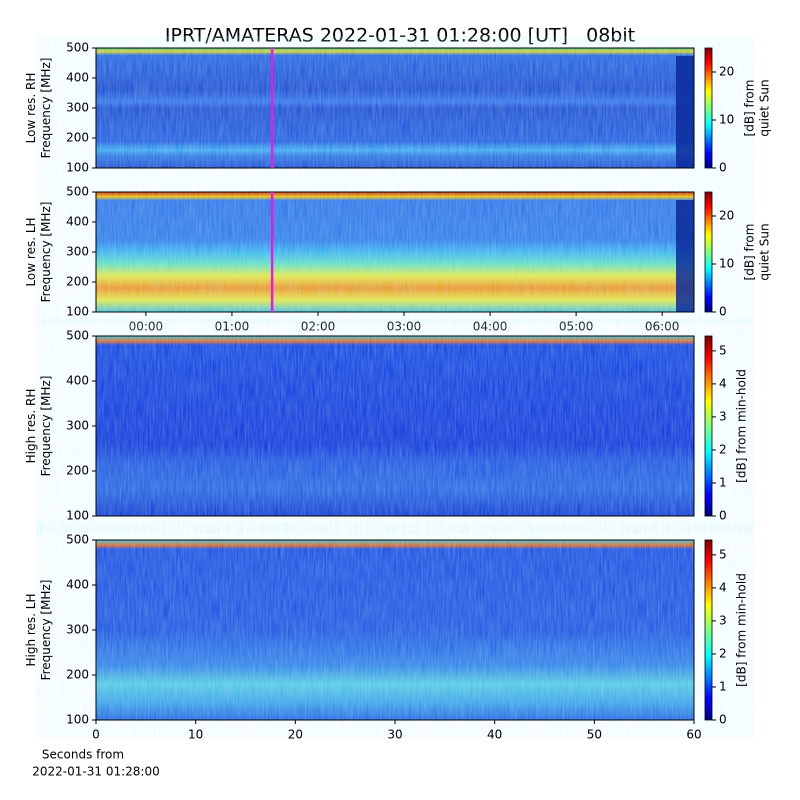 The height and width of the screenshot is (800, 800). What do you see at coordinates (494, 735) in the screenshot?
I see `x-tick-label: 40` at bounding box center [494, 735].